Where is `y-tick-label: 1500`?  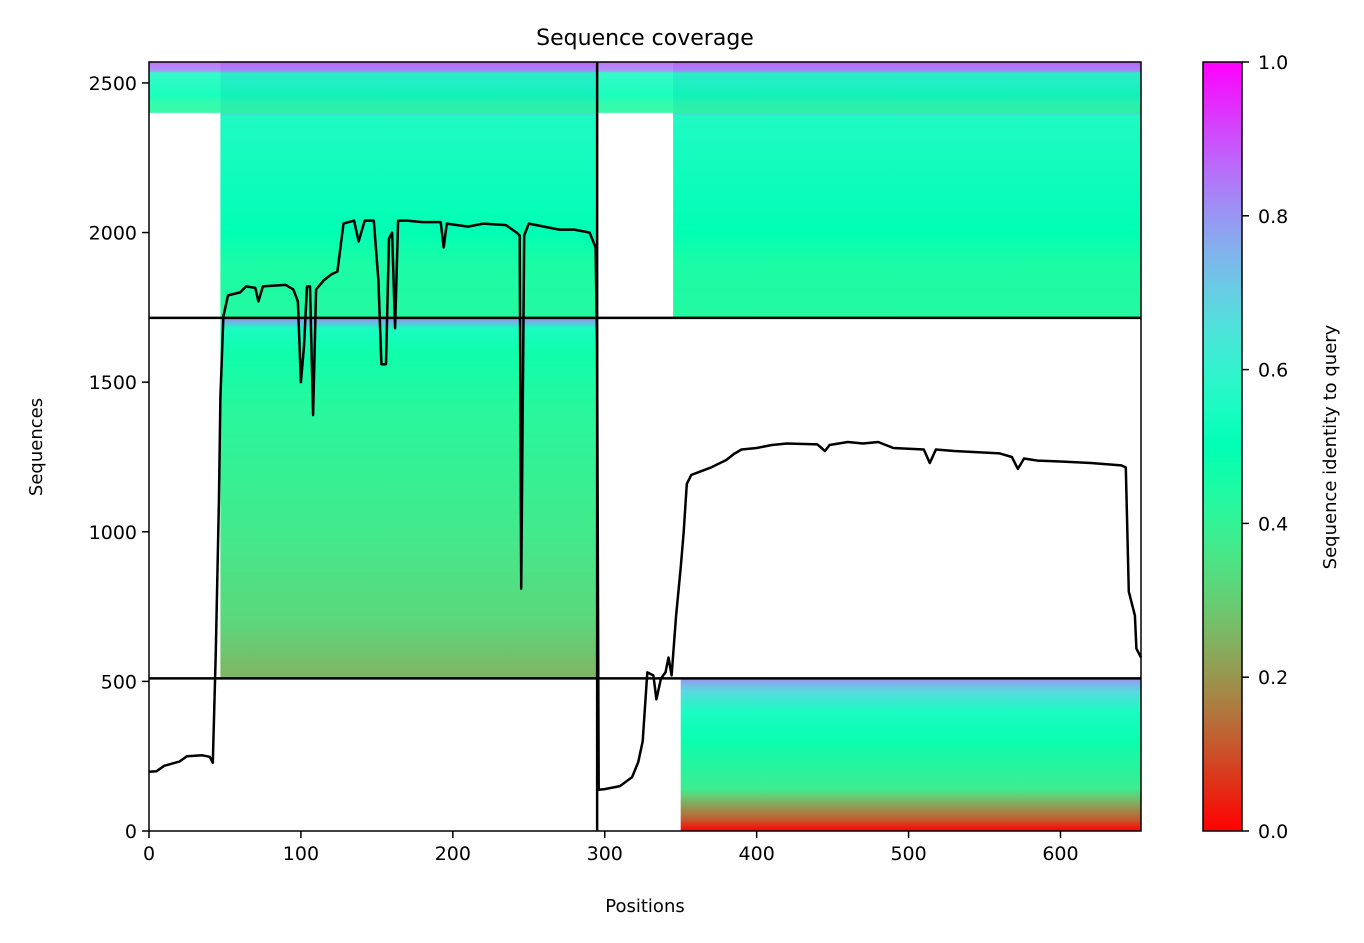
y-tick-label: 1500 is located at coordinates (113, 383).